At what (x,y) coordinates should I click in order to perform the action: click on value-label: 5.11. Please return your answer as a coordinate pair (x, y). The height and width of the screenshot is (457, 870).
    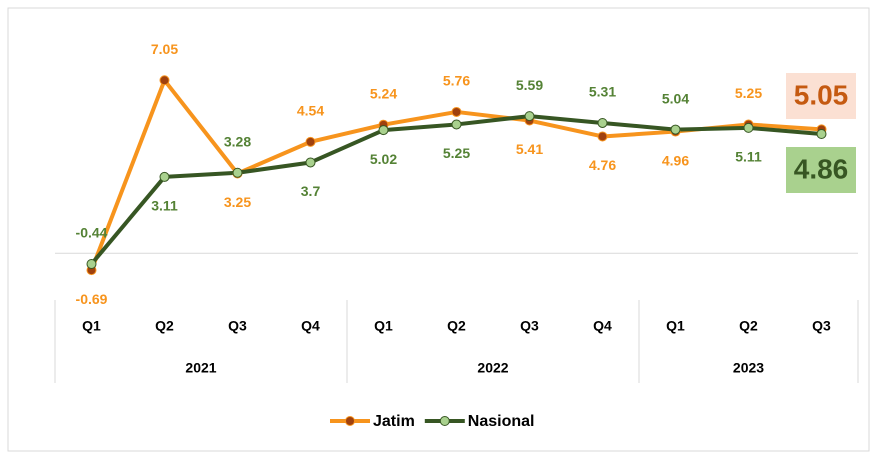
    Looking at the image, I should click on (748, 157).